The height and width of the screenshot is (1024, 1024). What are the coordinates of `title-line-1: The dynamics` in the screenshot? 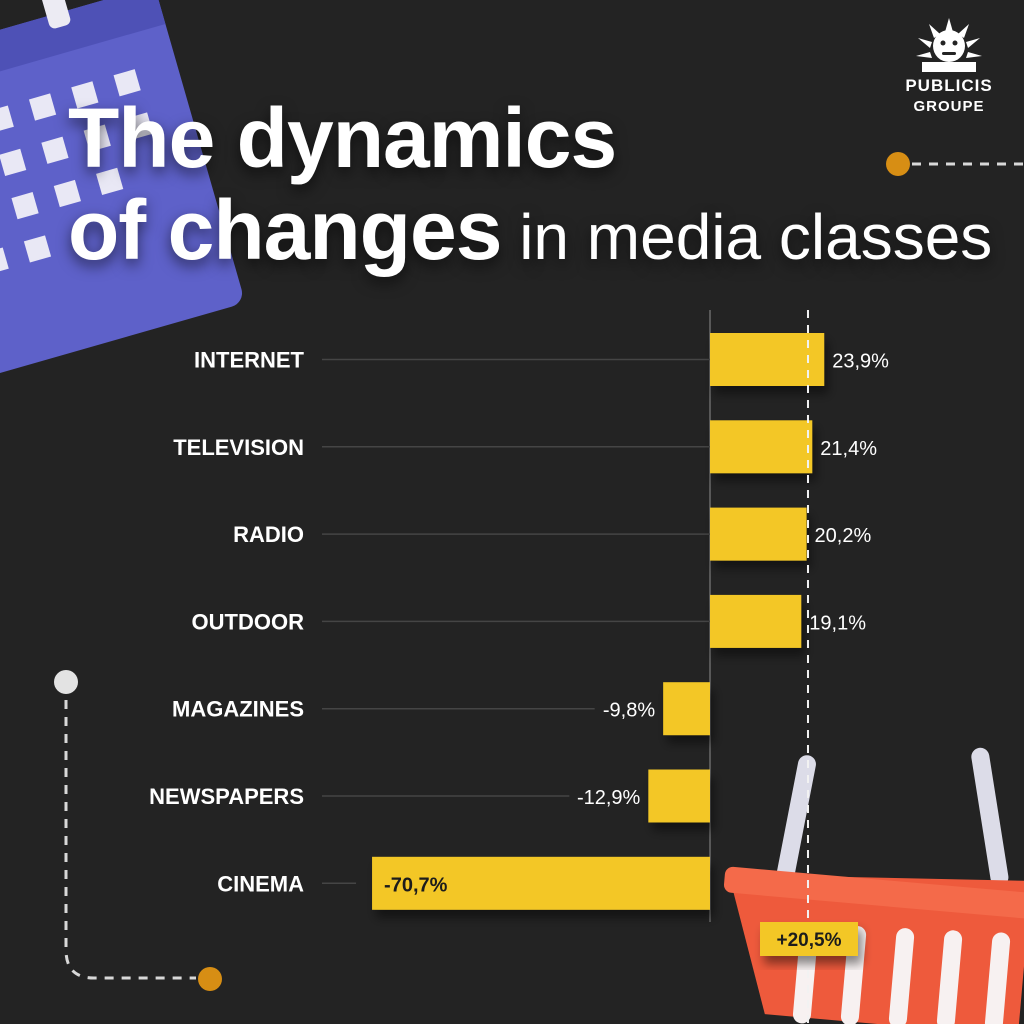 It's located at (342, 138).